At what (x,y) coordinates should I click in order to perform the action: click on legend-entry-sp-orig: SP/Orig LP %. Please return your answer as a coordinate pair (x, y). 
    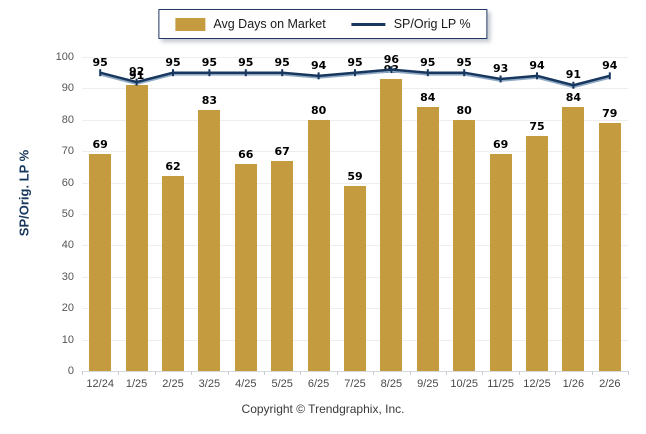
    Looking at the image, I should click on (411, 24).